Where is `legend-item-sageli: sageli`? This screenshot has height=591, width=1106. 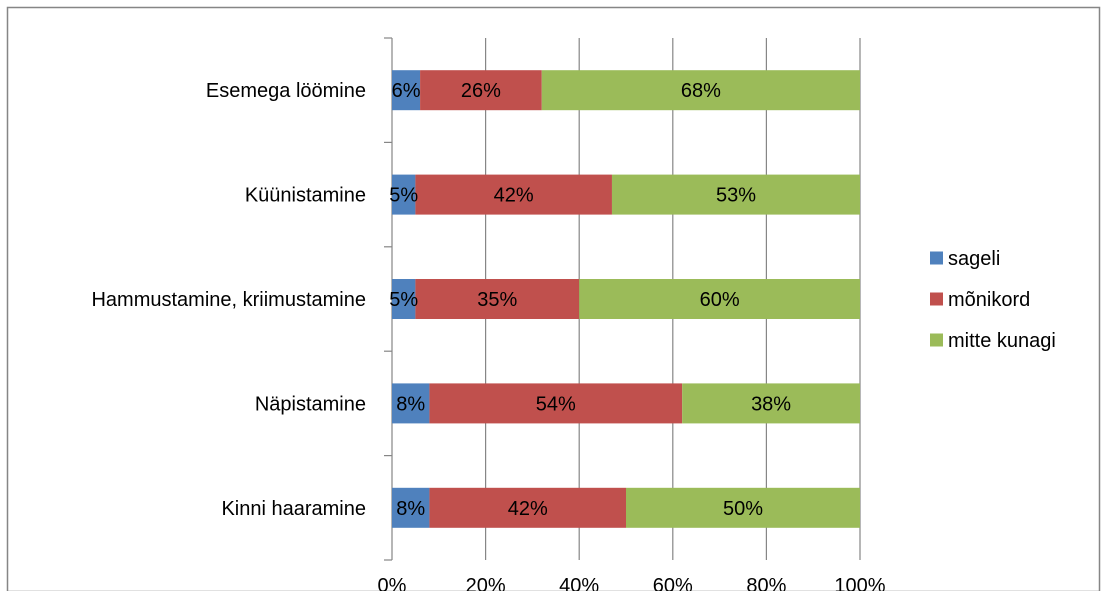
legend-item-sageli: sageli is located at coordinates (965, 259).